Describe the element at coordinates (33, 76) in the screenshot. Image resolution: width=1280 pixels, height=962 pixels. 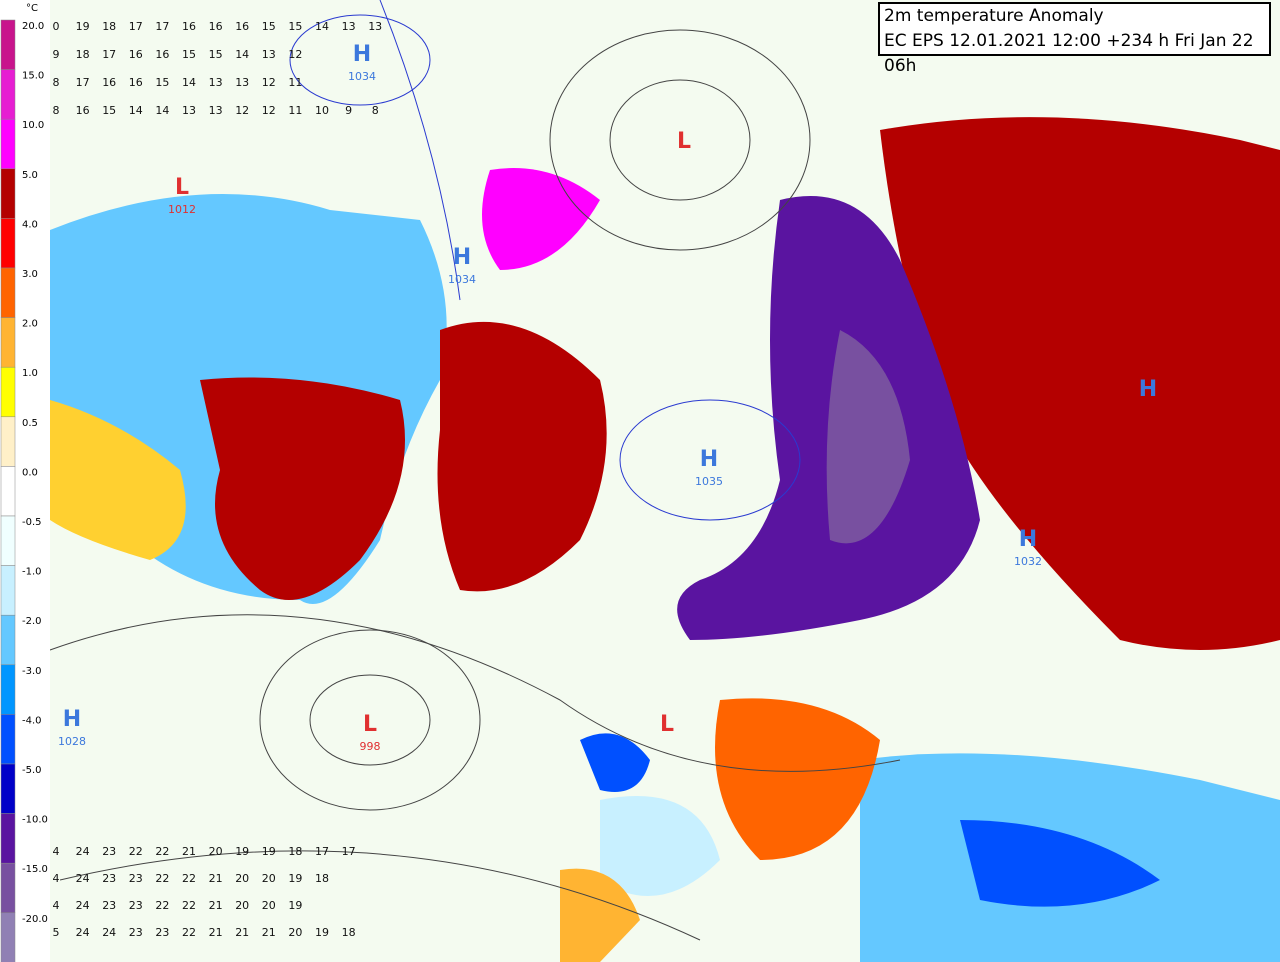
I see `legend-label: 15.0` at that location.